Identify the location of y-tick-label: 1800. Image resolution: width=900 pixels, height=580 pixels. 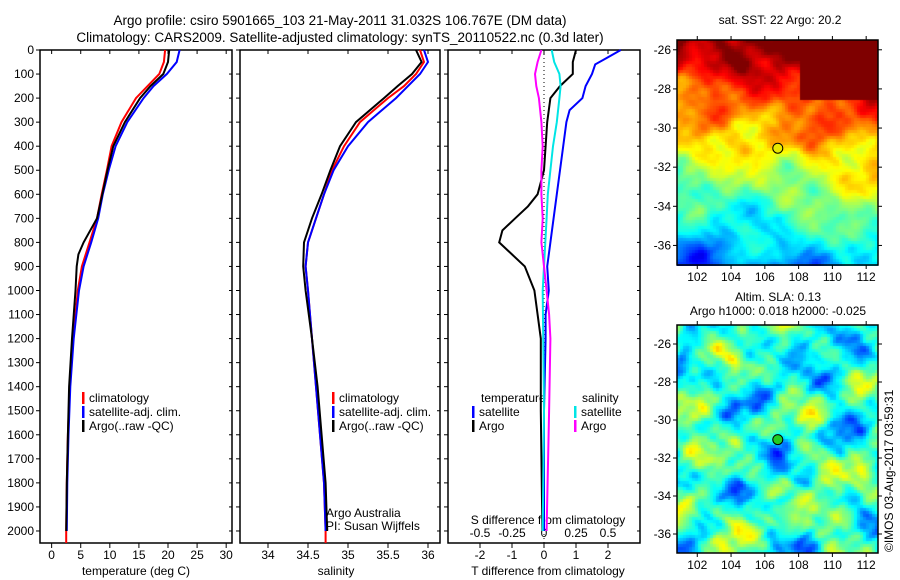
(20, 483).